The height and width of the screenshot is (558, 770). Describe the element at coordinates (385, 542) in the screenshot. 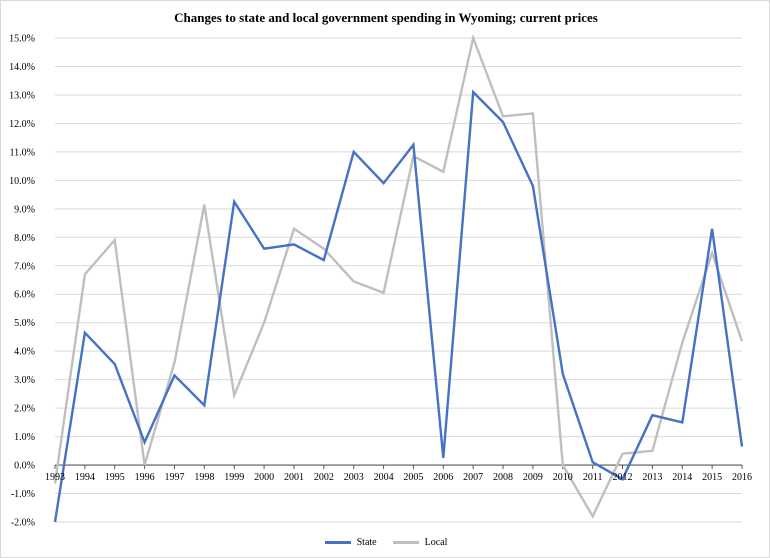

I see `legend: State Local` at that location.